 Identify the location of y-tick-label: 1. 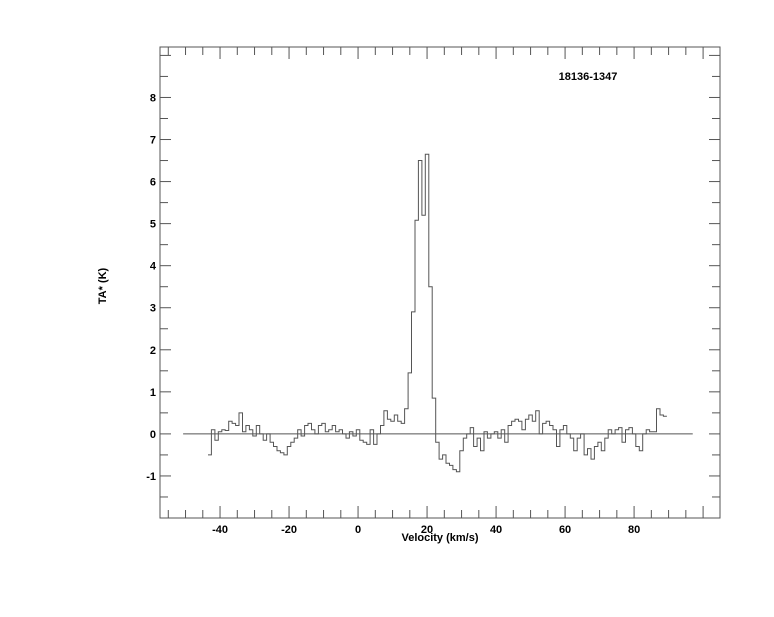
(153, 393).